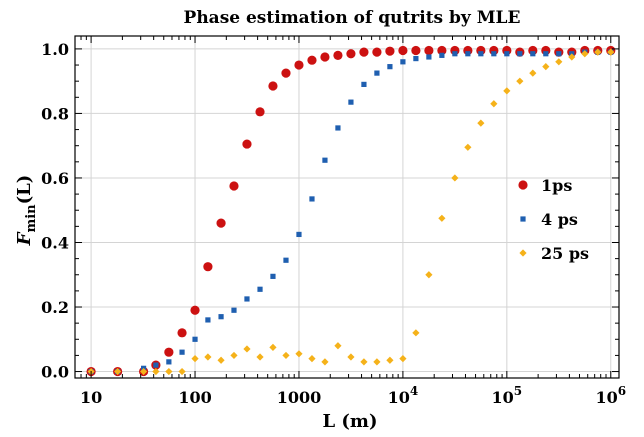  I want to click on y-axis-label: Fmin(L), so click(26, 211).